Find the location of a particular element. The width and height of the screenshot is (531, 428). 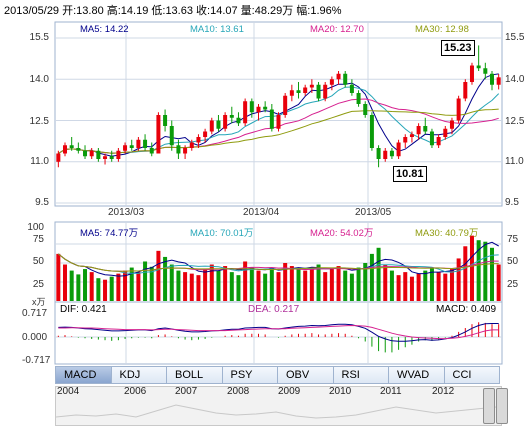

price-tick-right: 12.5 is located at coordinates (515, 121).